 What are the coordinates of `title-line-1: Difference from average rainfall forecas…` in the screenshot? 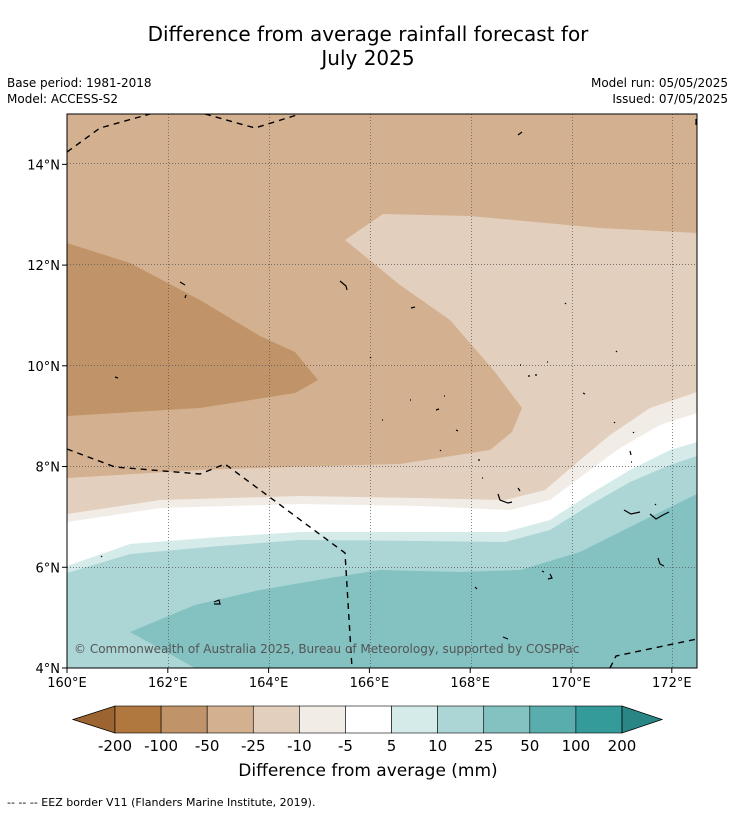 It's located at (368, 34).